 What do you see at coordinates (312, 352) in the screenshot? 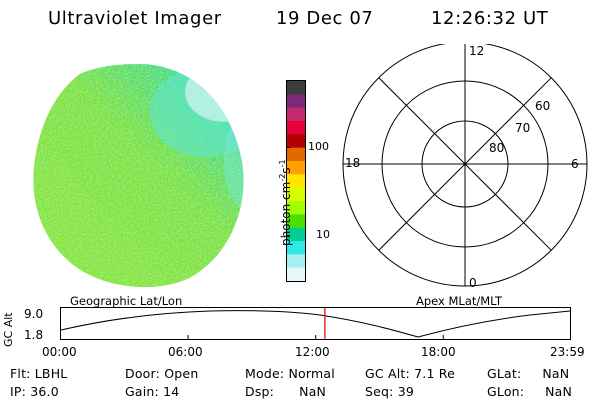
I see `altitude-xtick-2: 12:00` at bounding box center [312, 352].